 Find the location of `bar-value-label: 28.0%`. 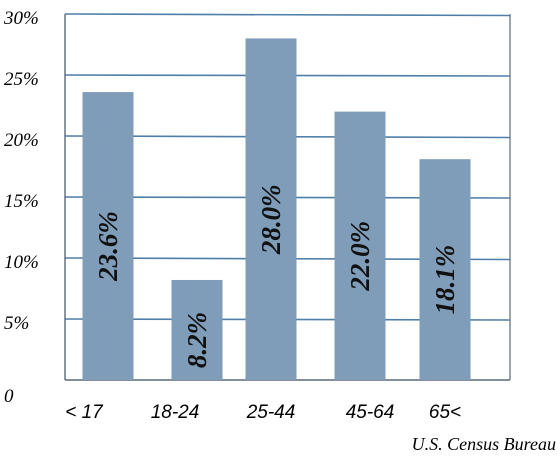

bar-value-label: 28.0% is located at coordinates (271, 219).